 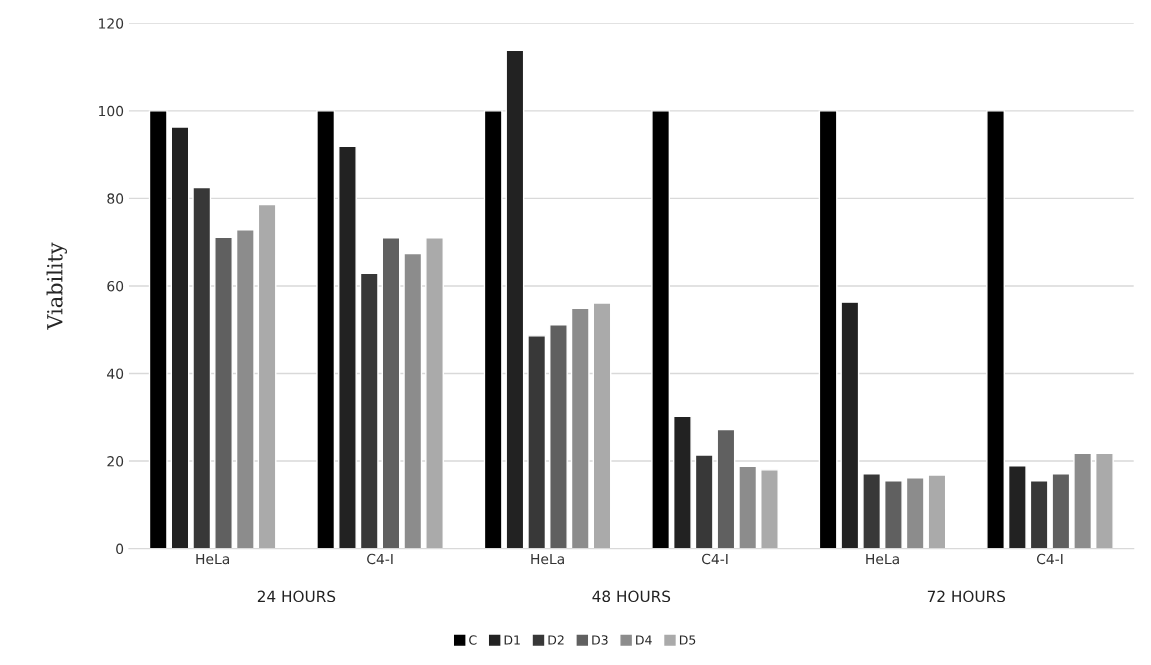 I want to click on legend-label: C, so click(x=473, y=640).